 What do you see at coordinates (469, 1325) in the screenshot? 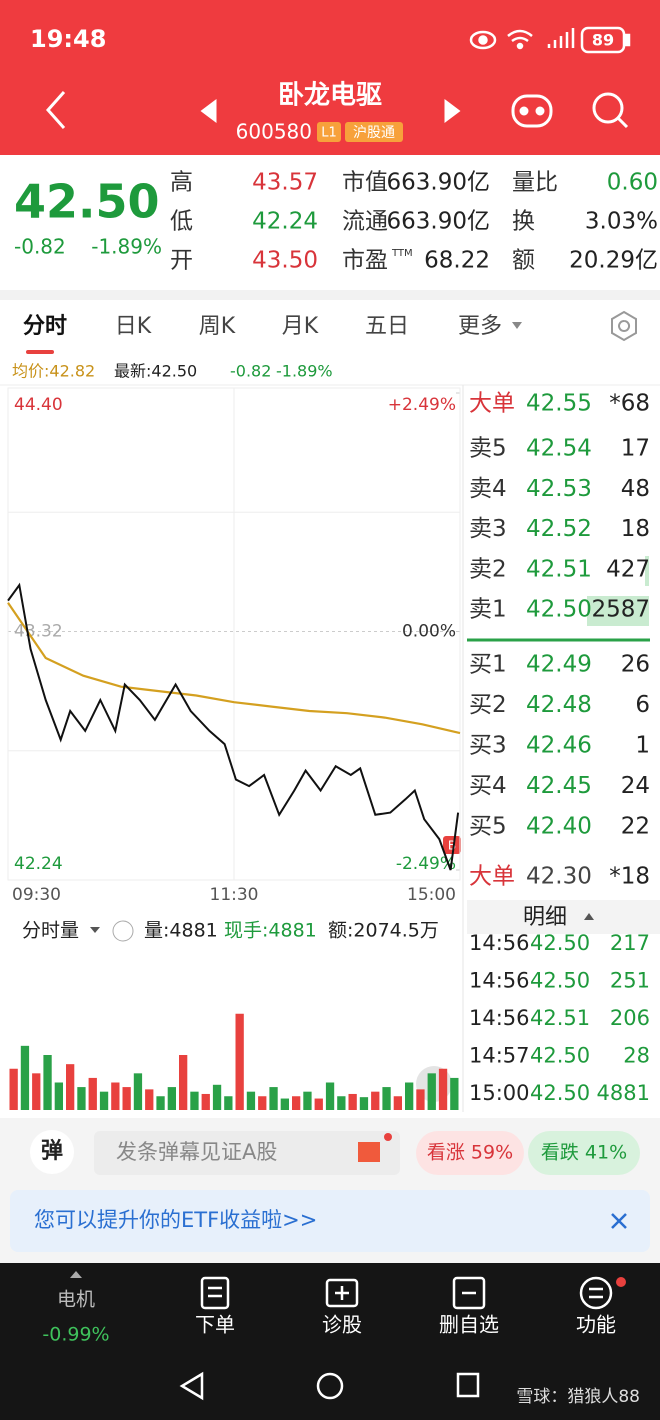
I see `nav-item: 删自选` at bounding box center [469, 1325].